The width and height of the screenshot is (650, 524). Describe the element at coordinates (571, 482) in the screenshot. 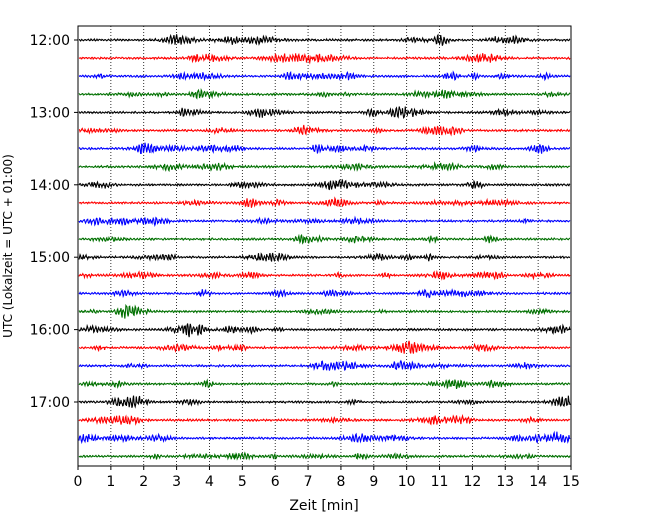

I see `x-tick-label: 15` at that location.